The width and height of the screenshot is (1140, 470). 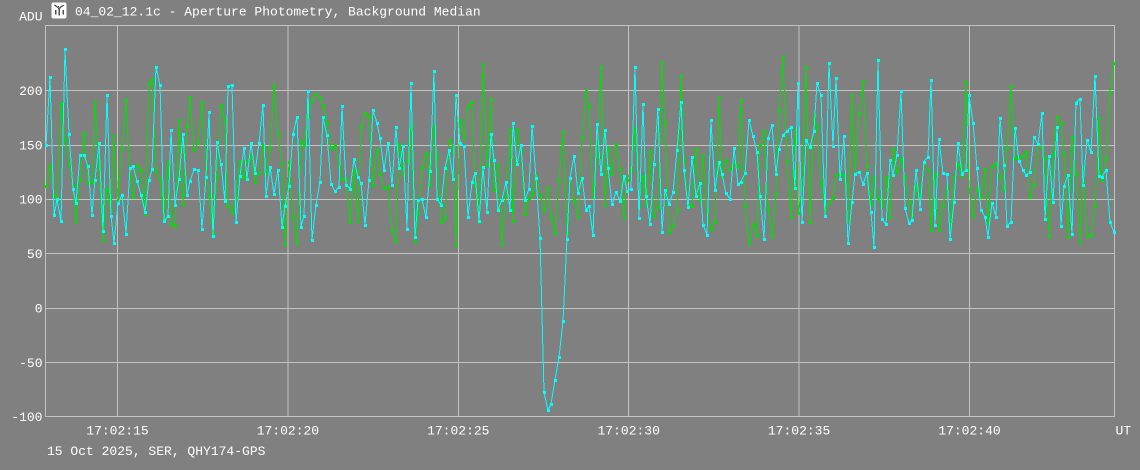 I want to click on svg-text: 17:02:35, so click(x=799, y=431).